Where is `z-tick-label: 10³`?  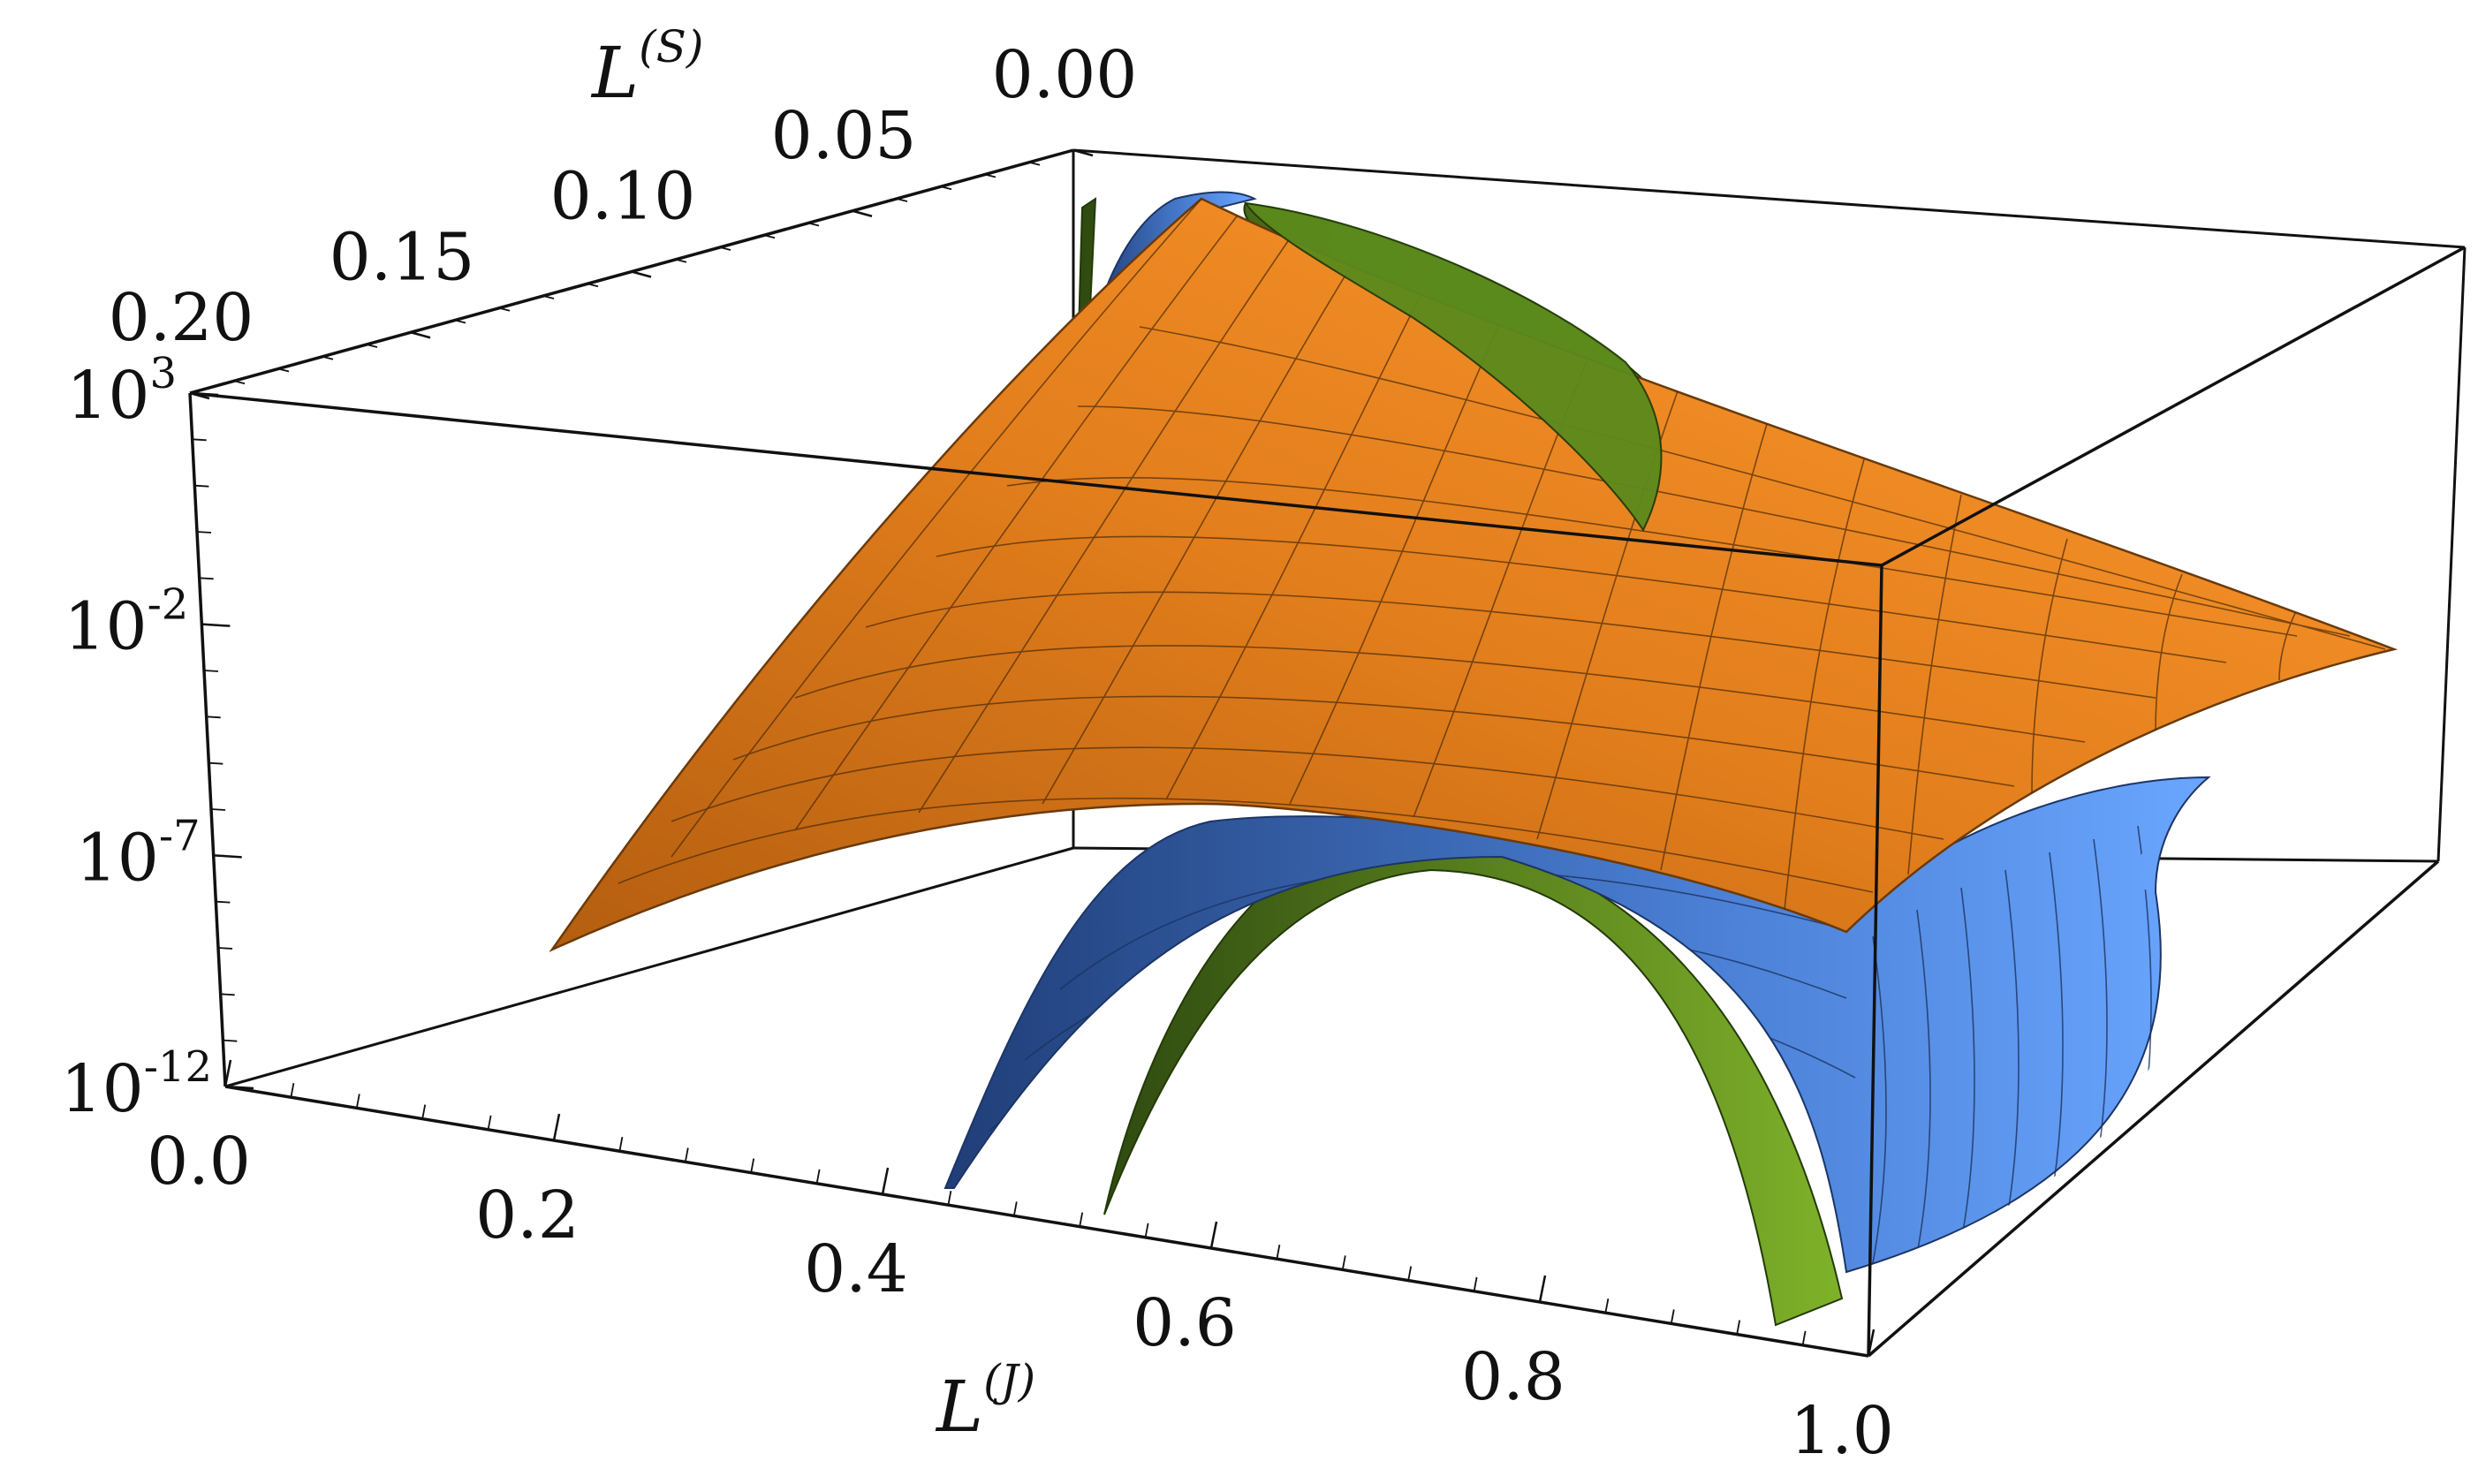
z-tick-label: 10³ is located at coordinates (121, 391).